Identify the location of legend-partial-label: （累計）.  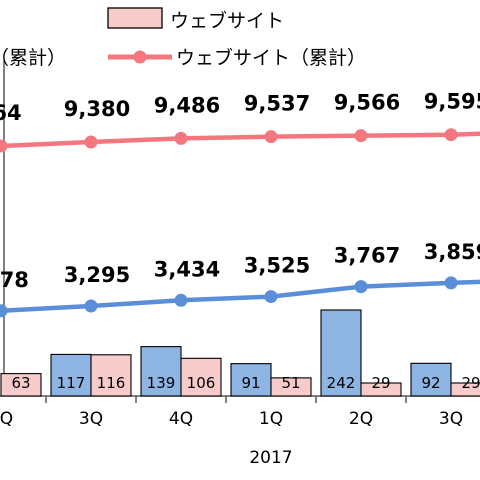
(33, 58).